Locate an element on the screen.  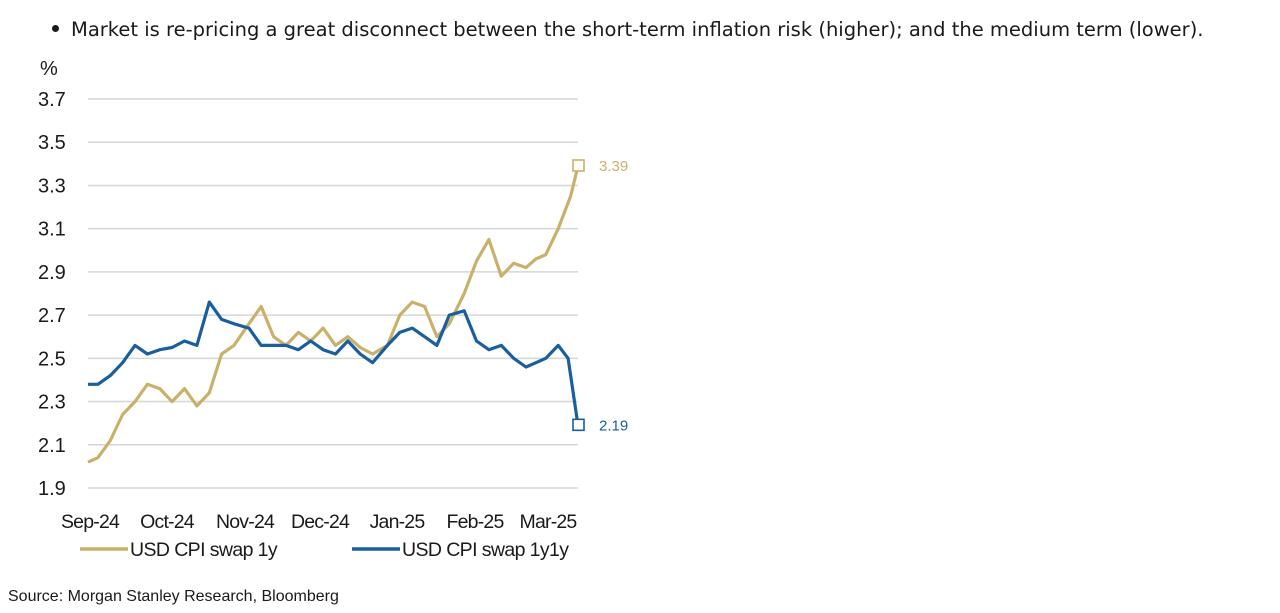
x-tick-label: Oct-24 is located at coordinates (167, 522).